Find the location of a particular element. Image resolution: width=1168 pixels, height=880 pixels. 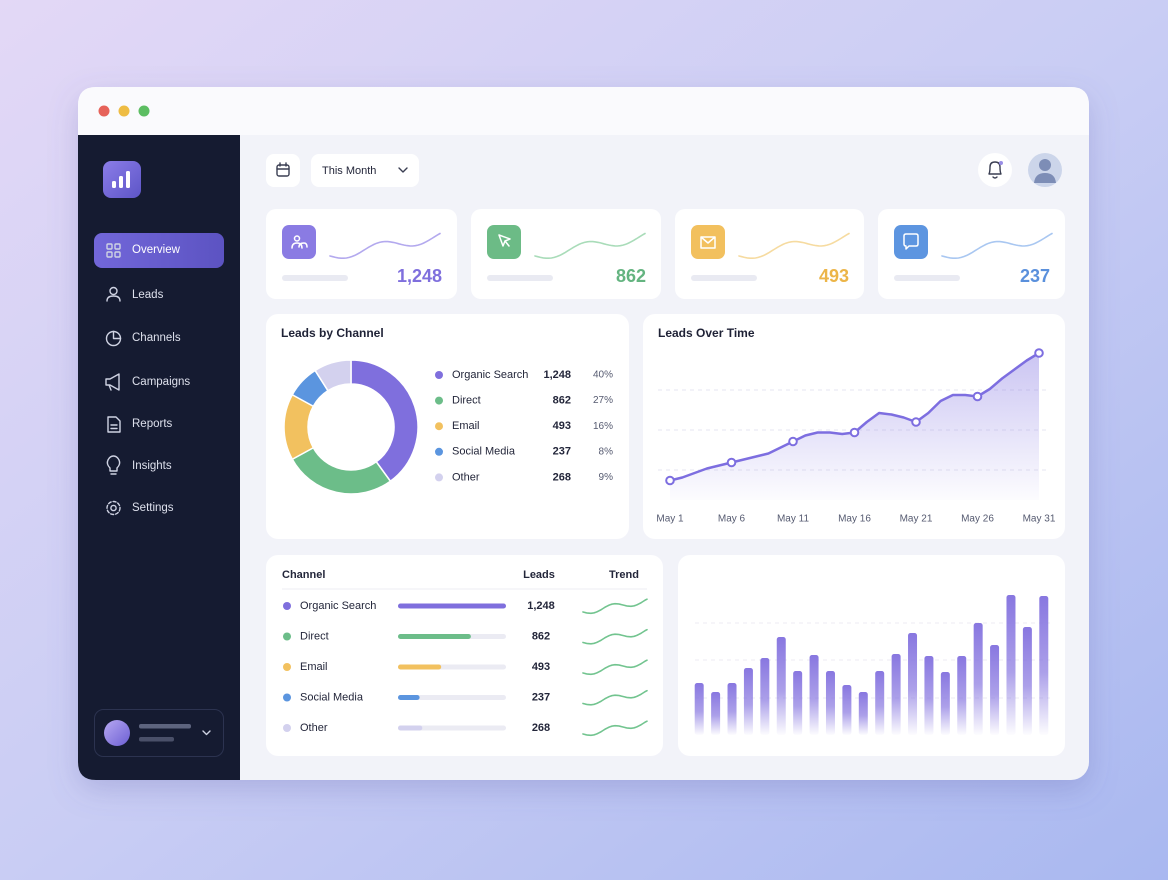

nav-item: Reports is located at coordinates (152, 424).